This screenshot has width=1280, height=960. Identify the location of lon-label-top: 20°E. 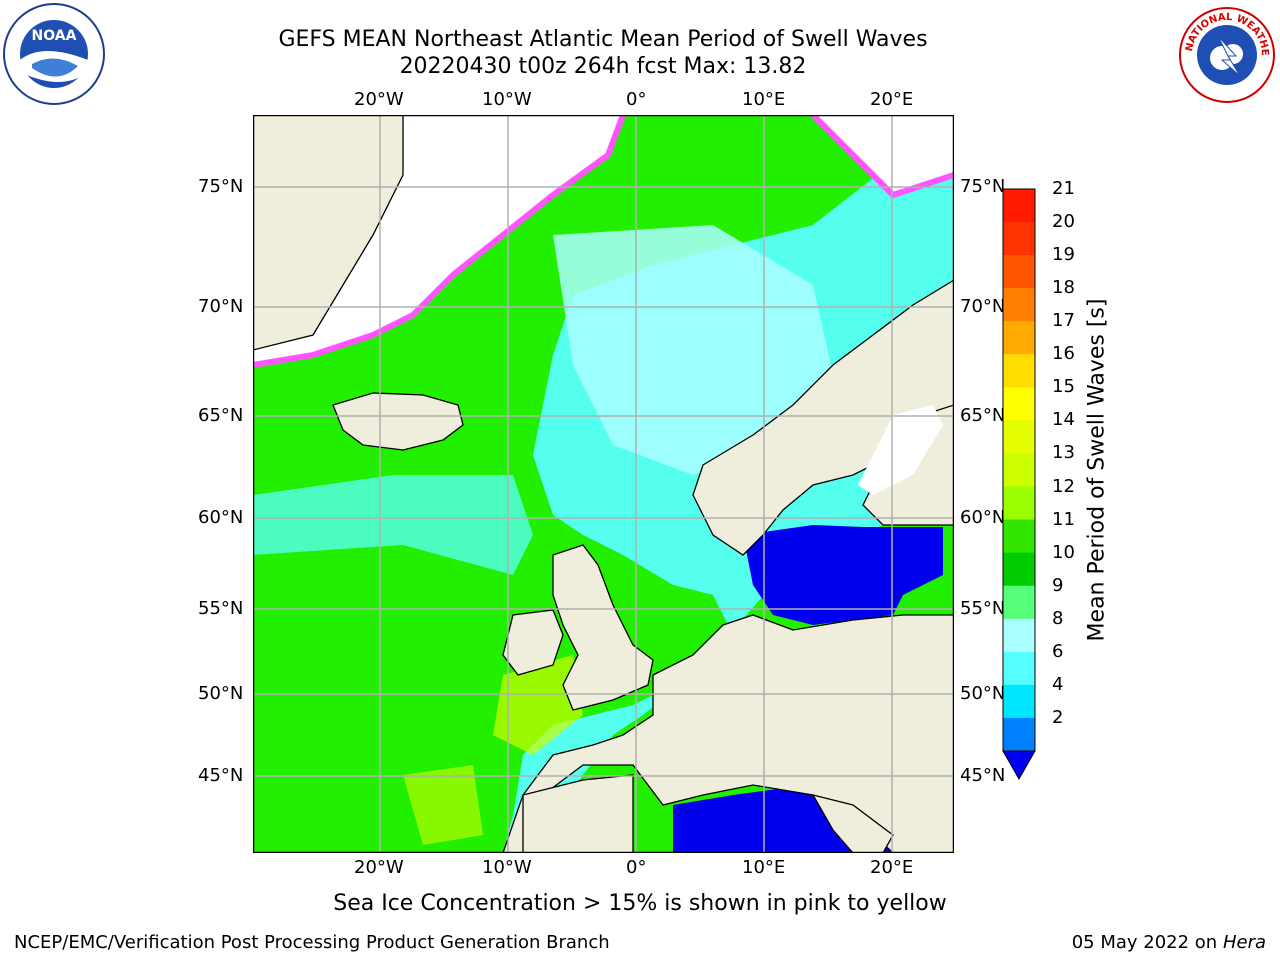
(892, 99).